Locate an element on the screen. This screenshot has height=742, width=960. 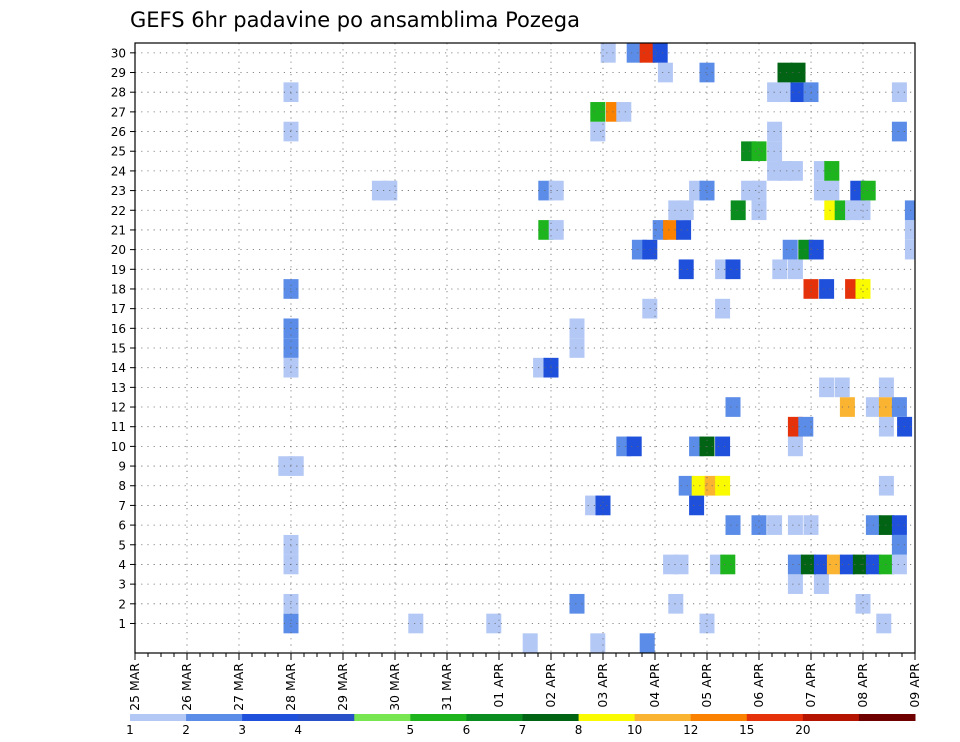
y-tick-label: 20 is located at coordinates (118, 250).